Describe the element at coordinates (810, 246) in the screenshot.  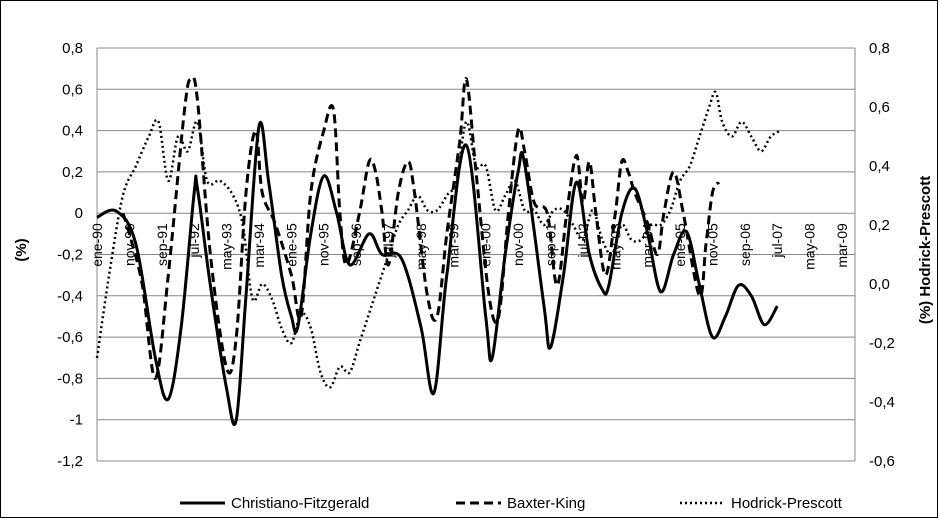
I see `x-tick-label: may-08` at that location.